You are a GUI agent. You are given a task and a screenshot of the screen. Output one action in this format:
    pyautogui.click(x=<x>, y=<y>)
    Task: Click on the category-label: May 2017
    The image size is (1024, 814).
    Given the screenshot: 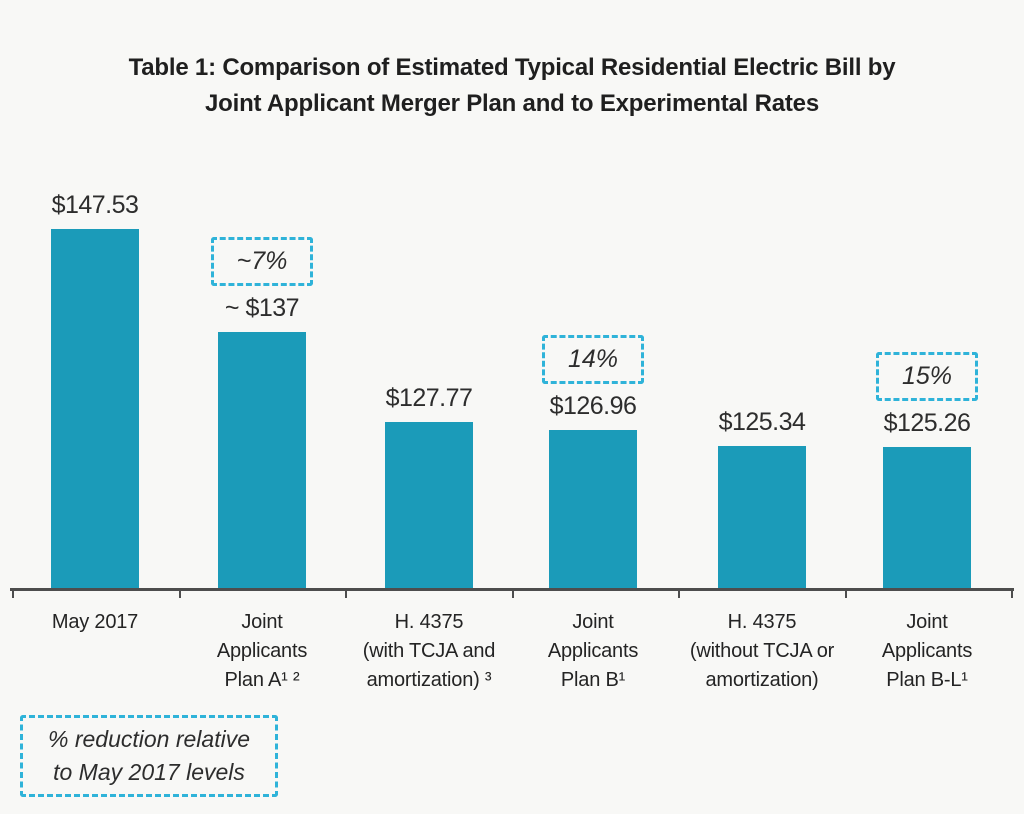 What is the action you would take?
    pyautogui.click(x=95, y=622)
    